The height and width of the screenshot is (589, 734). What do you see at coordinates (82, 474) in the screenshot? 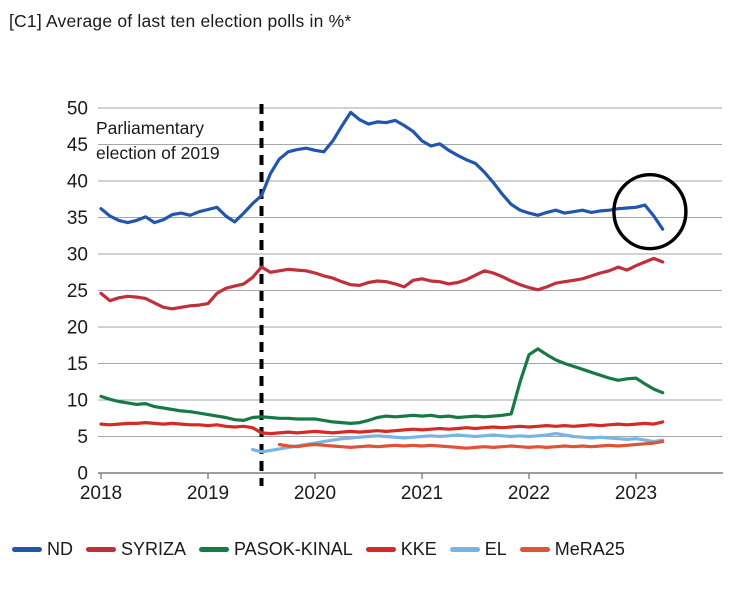
I see `svg-text: 0` at bounding box center [82, 474].